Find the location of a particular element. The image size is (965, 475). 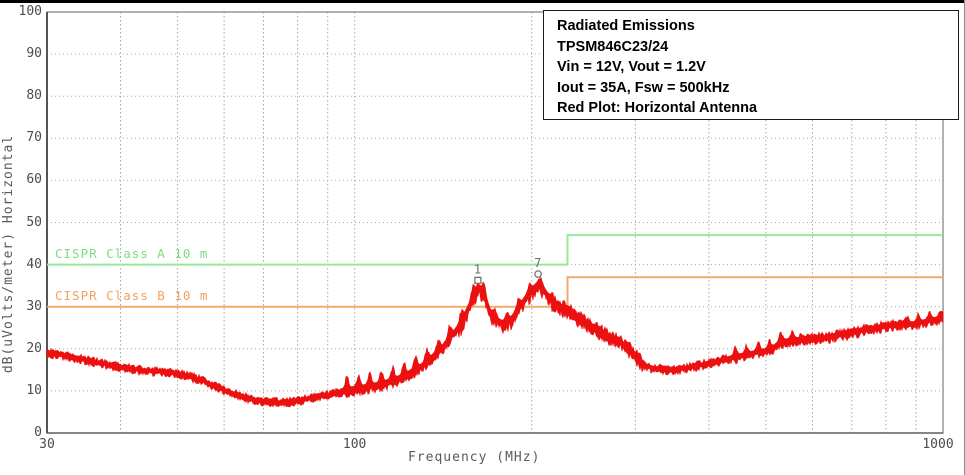

y-tick-label: 70 is located at coordinates (34, 138).